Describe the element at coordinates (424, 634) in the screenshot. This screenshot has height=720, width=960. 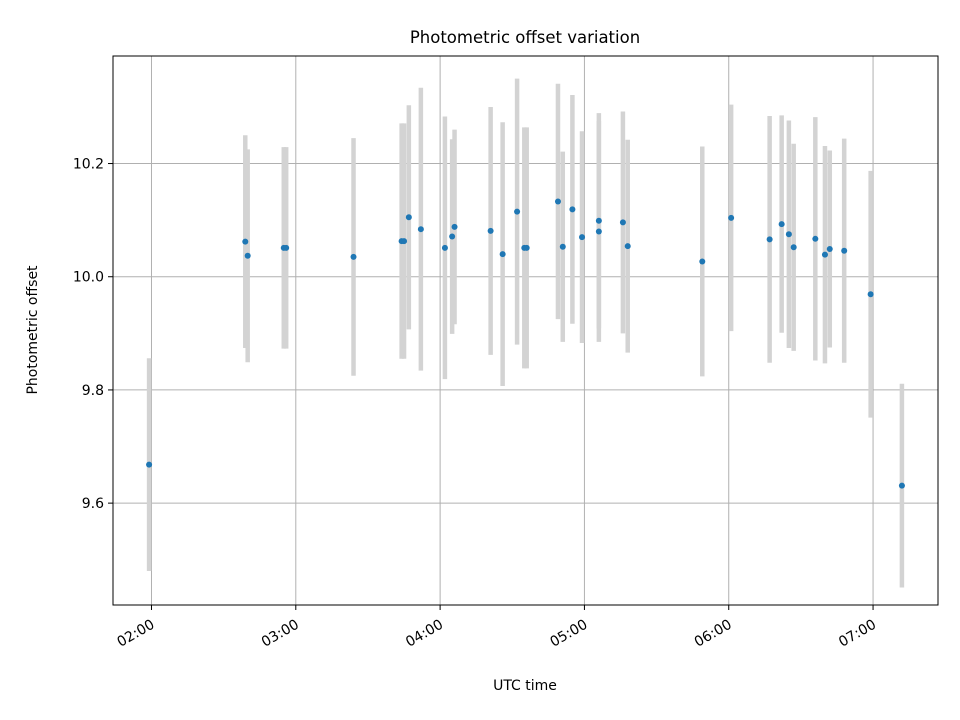
I see `x-tick-label: 04:00` at that location.